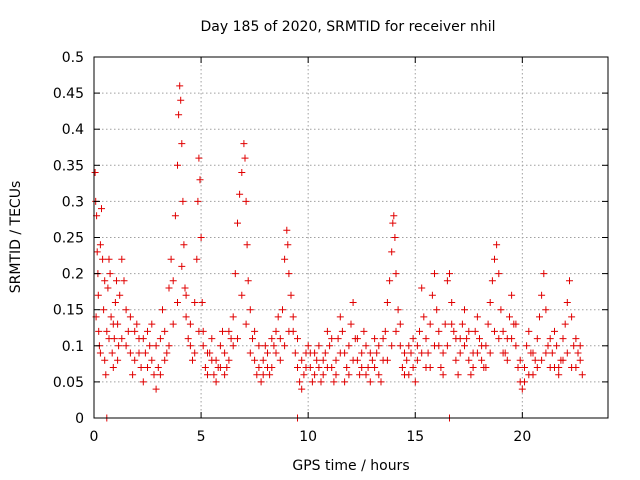 The width and height of the screenshot is (640, 480). I want to click on y-tick-label: 0.3, so click(73, 202).